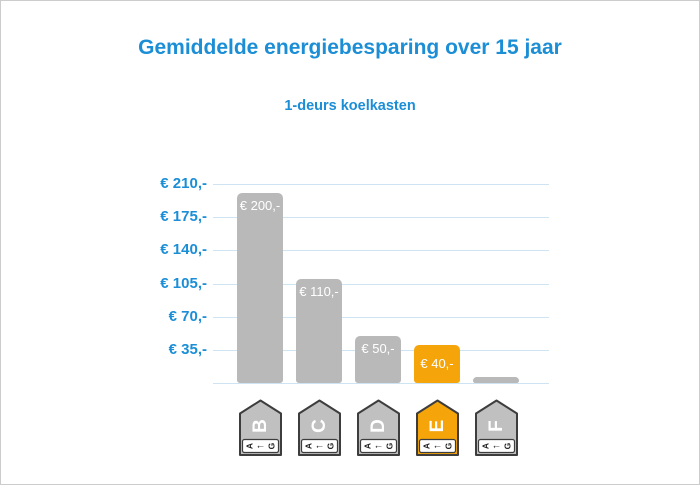  What do you see at coordinates (187, 316) in the screenshot?
I see `y-tick-label: € 70,-` at bounding box center [187, 316].